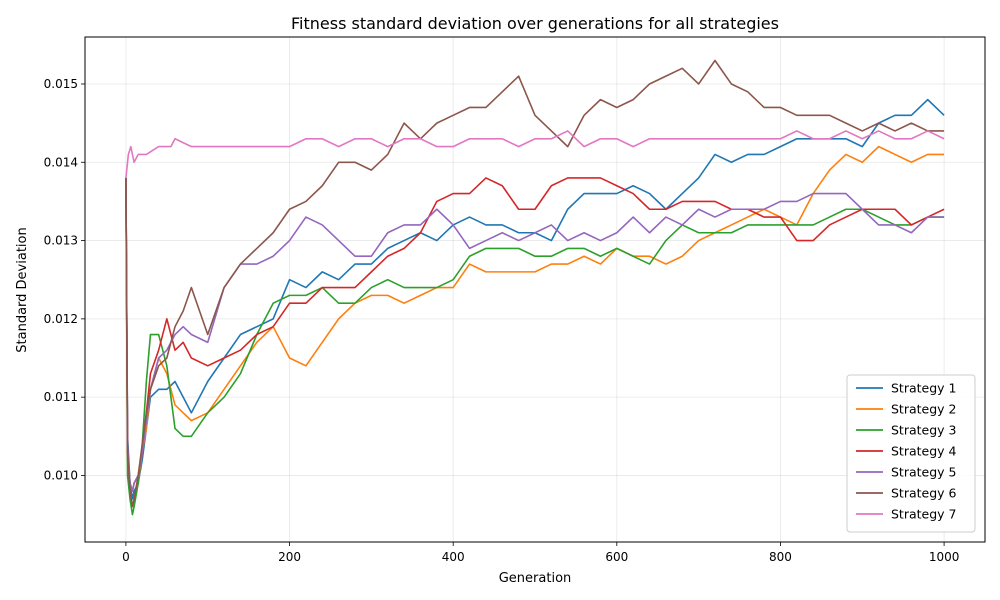 This screenshot has width=1000, height=600. I want to click on y-tick-label: 0.014, so click(61, 162).